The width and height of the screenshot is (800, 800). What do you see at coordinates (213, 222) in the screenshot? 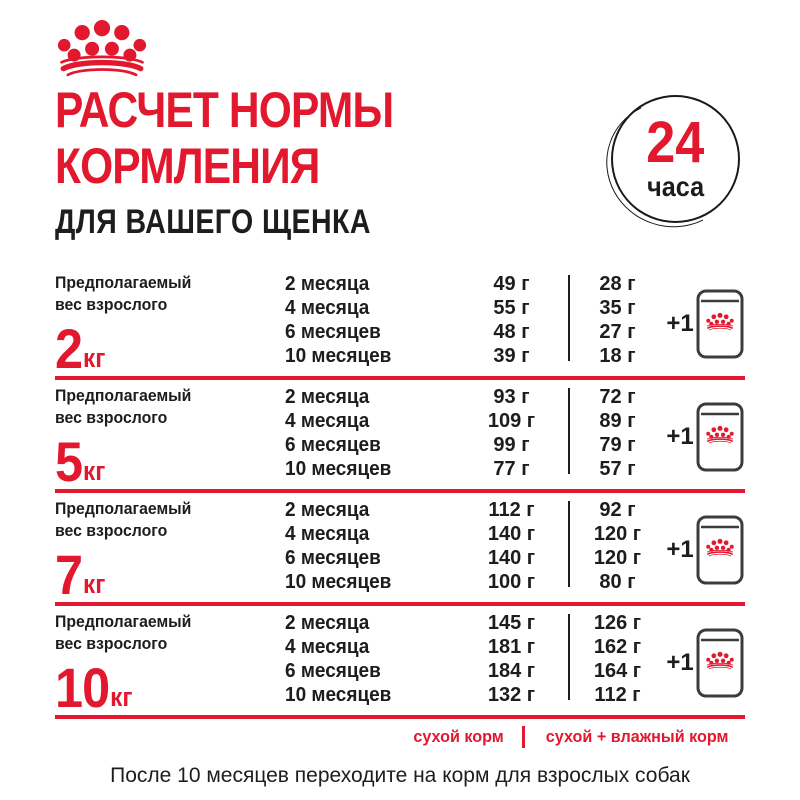
I see `page-subtitle: ДЛЯ ВАШЕГО ЩЕНКА` at bounding box center [213, 222].